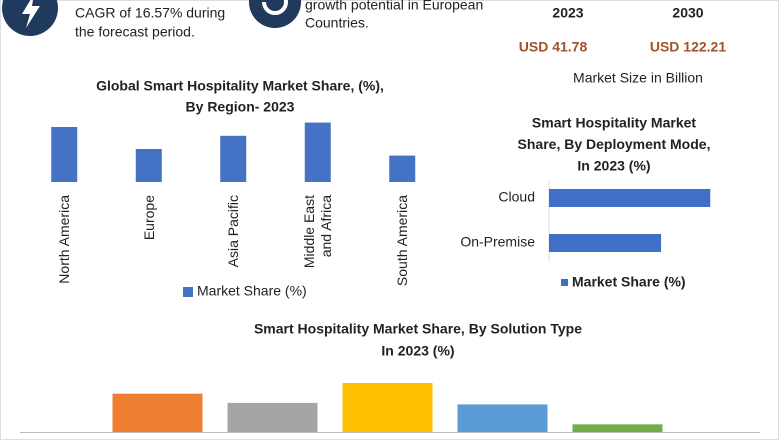 This screenshot has height=440, width=780. What do you see at coordinates (516, 197) in the screenshot?
I see `y-tick-label: Cloud` at bounding box center [516, 197].